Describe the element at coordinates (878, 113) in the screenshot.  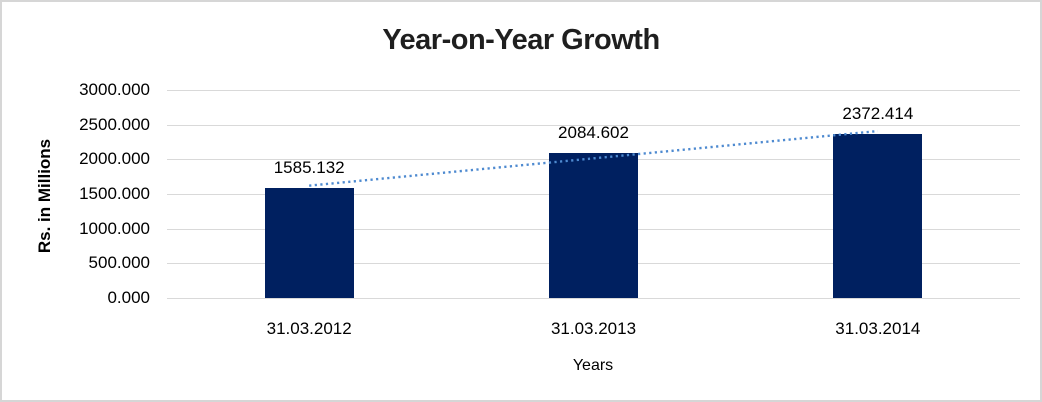
I see `bar-data-label: 2372.414` at that location.